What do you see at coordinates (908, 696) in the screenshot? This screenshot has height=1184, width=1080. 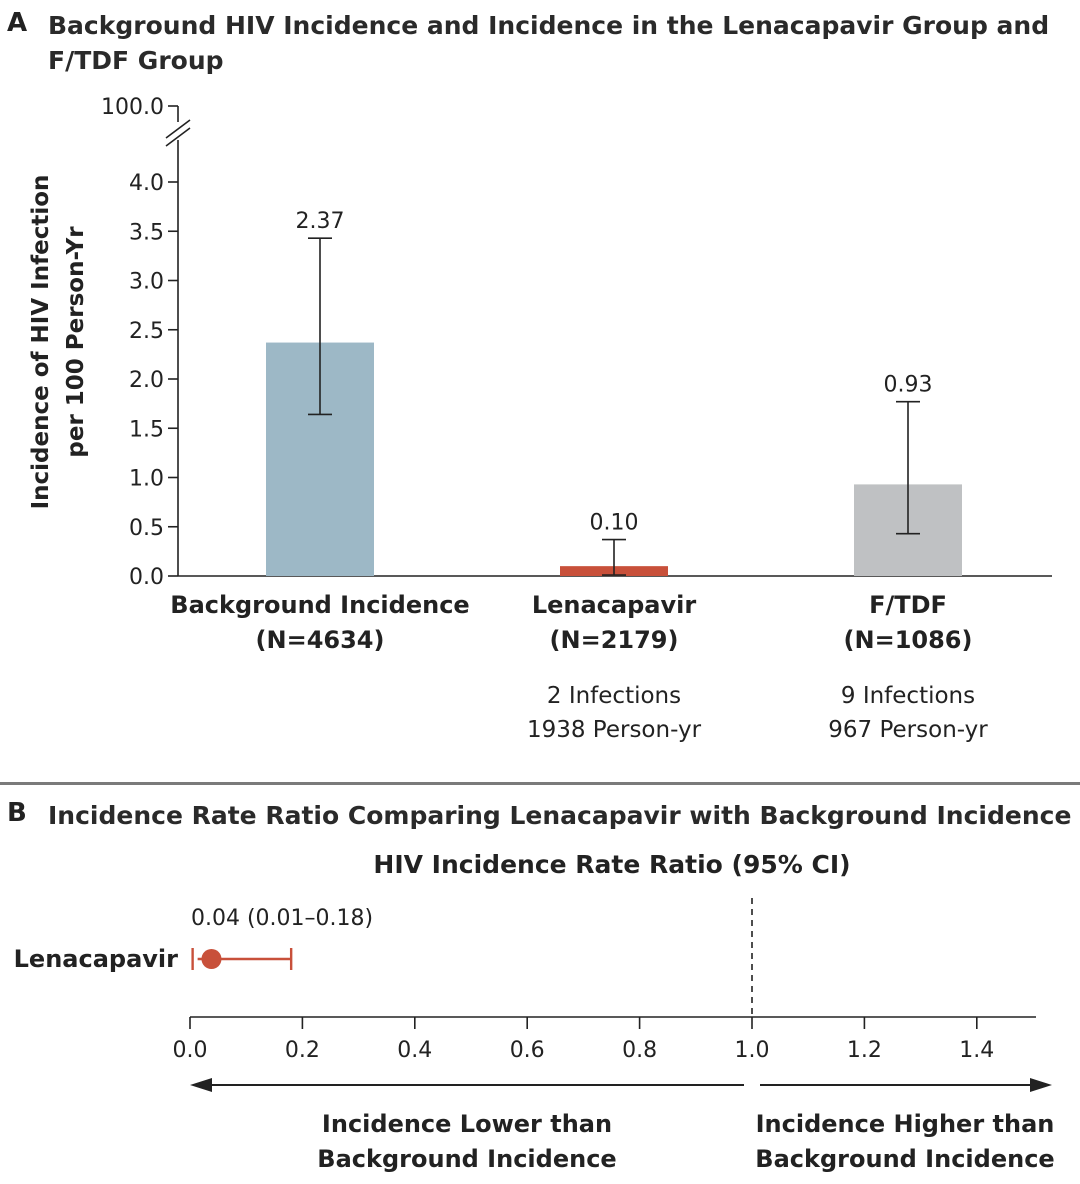 I see `infections-note: 9 Infections` at bounding box center [908, 696].